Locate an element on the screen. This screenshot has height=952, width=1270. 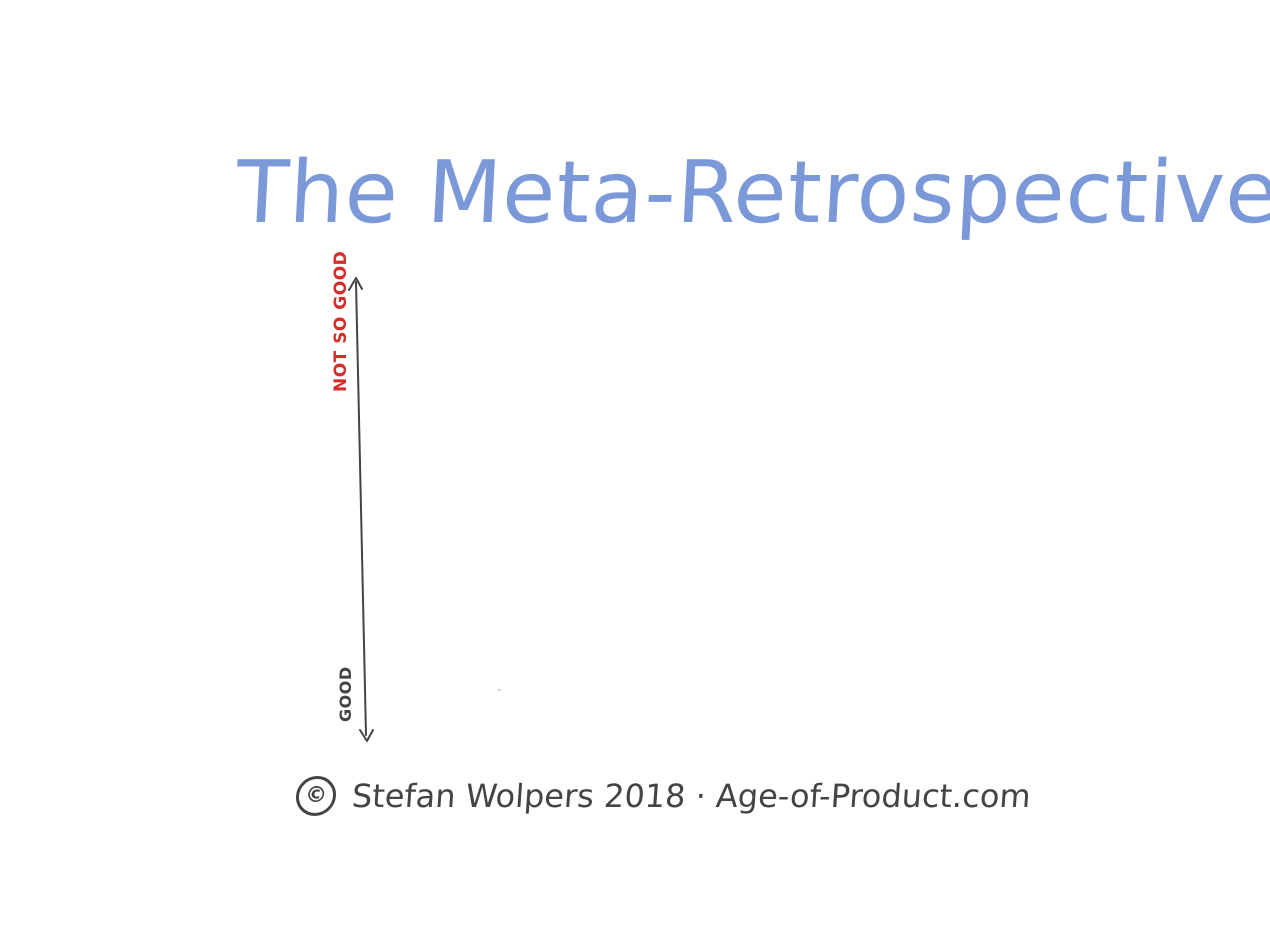
arrowhead-down-icon is located at coordinates (366, 735).